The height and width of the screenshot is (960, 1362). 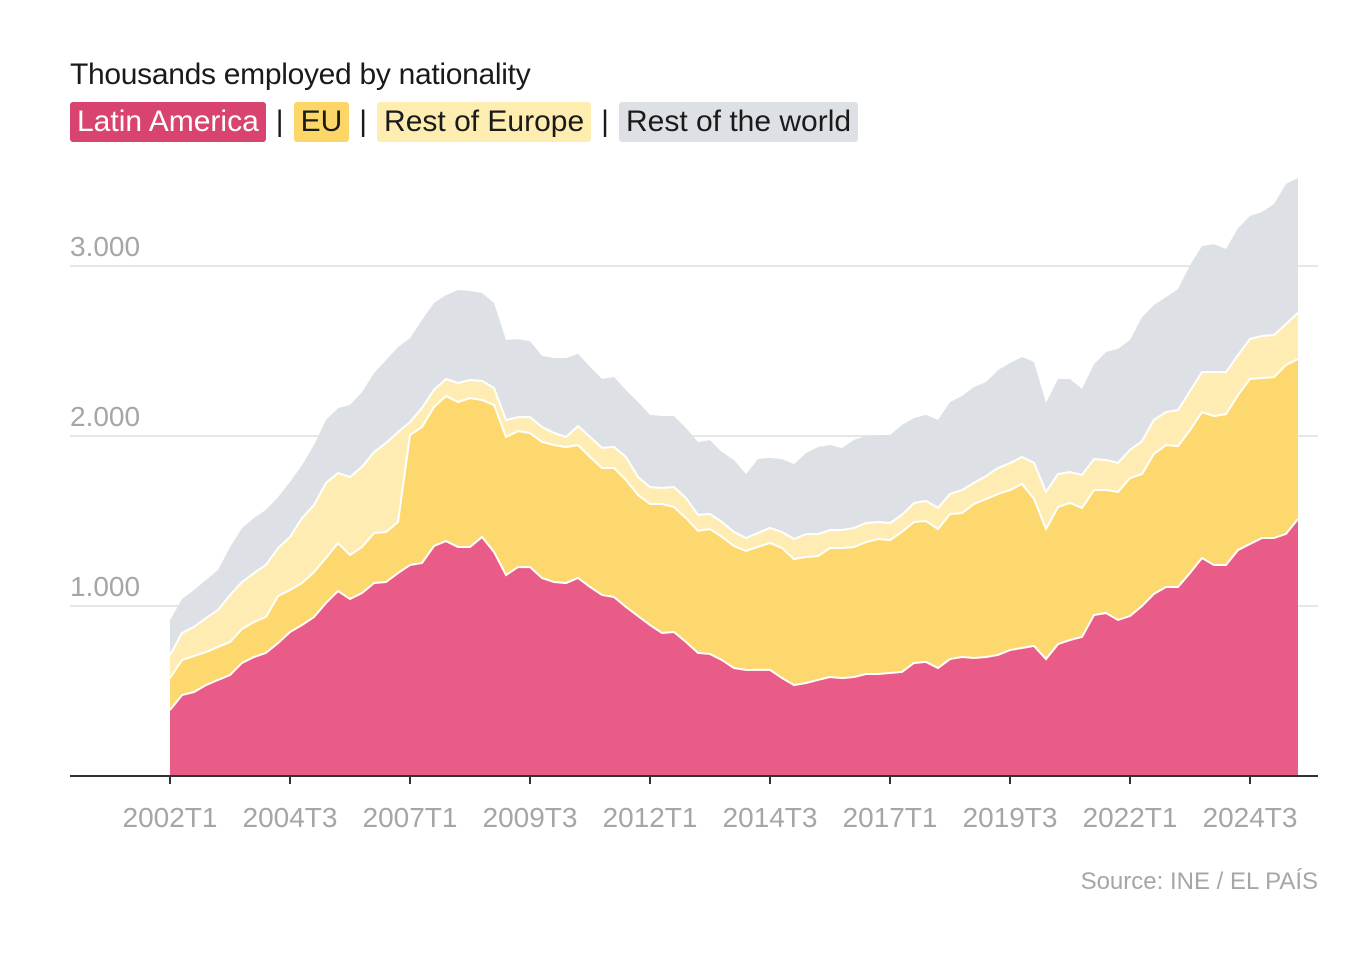 What do you see at coordinates (300, 74) in the screenshot?
I see `chart-title: Thousands employed by nationality` at bounding box center [300, 74].